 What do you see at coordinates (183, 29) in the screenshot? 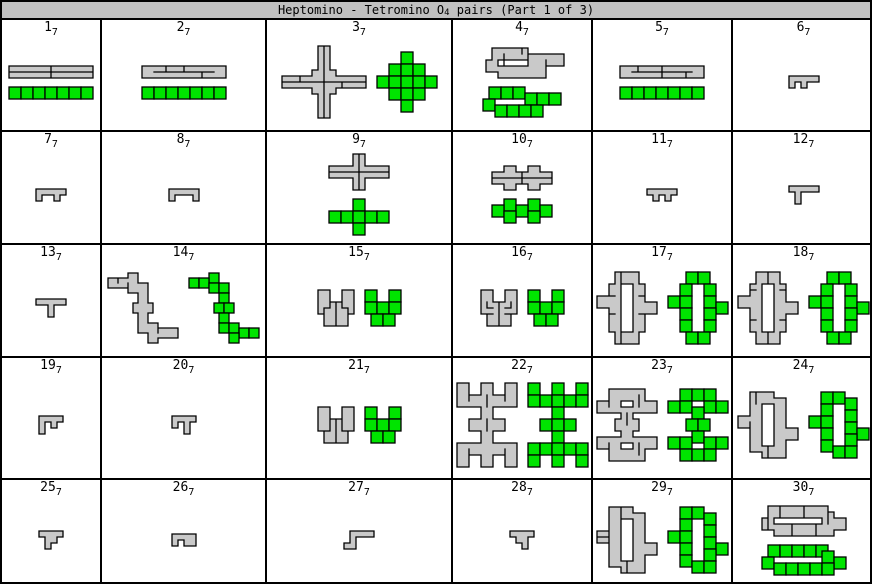
I see `cell-label-2: 27` at bounding box center [183, 29].